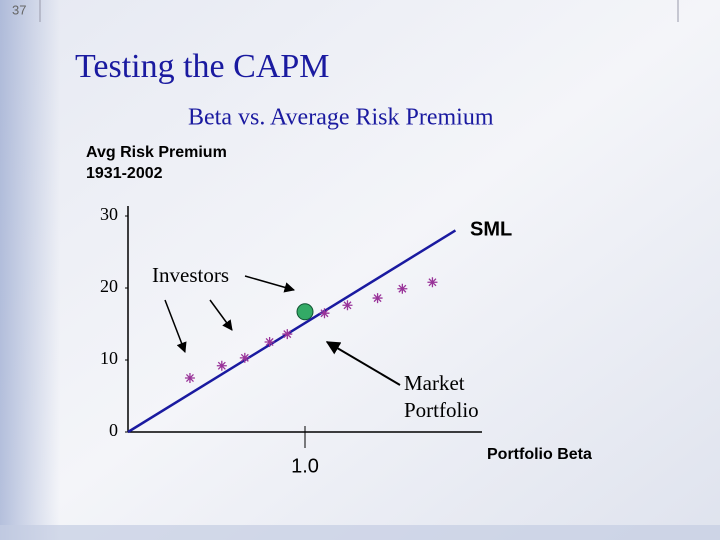 This screenshot has width=720, height=540. What do you see at coordinates (30, 270) in the screenshot?
I see `side-strip` at bounding box center [30, 270].